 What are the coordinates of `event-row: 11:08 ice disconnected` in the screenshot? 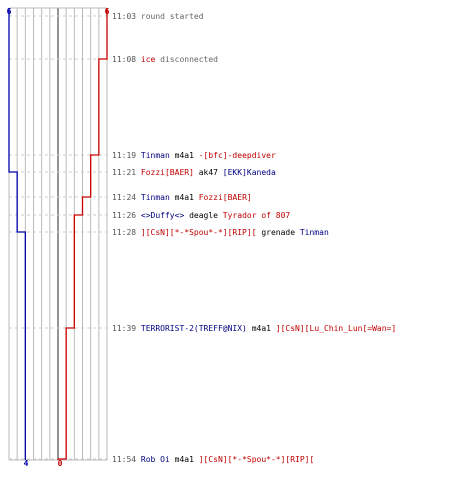 It's located at (165, 59).